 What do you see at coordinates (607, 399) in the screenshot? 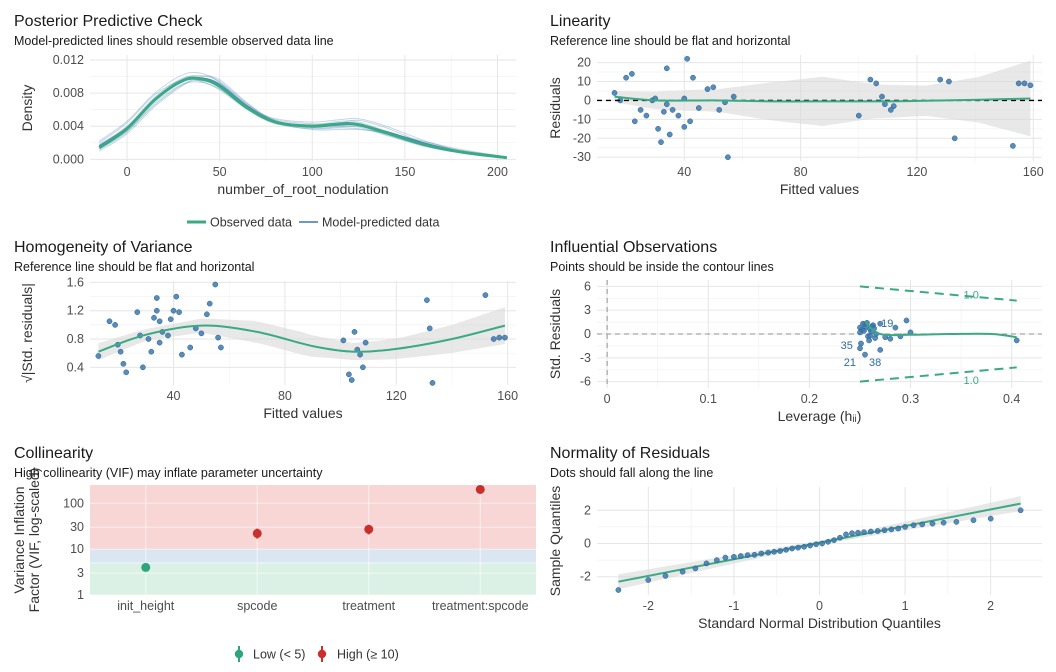
I see `influential-x-tick-label: 0` at bounding box center [607, 399].